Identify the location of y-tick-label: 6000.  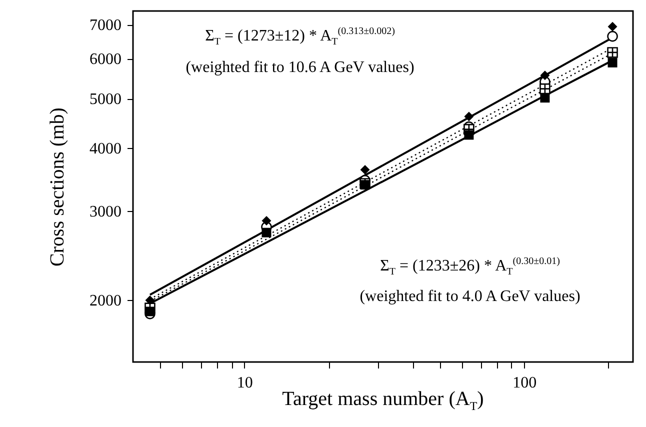
(106, 59).